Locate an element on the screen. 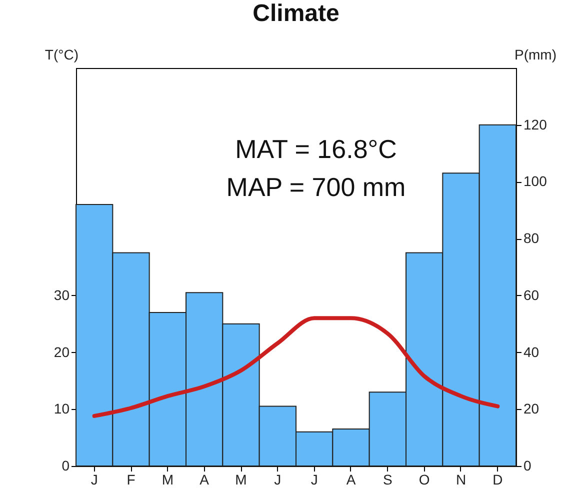 Image resolution: width=585 pixels, height=490 pixels. y2-tick-label: 60 is located at coordinates (532, 294).